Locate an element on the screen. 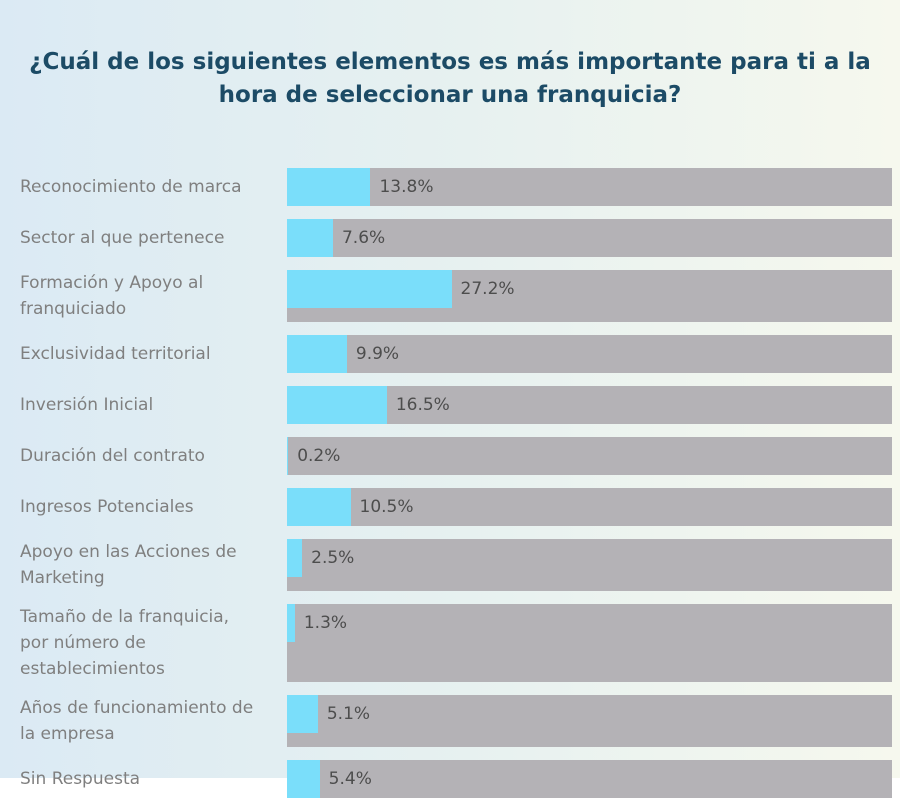  bar-value-label: 27.2% is located at coordinates (487, 289).